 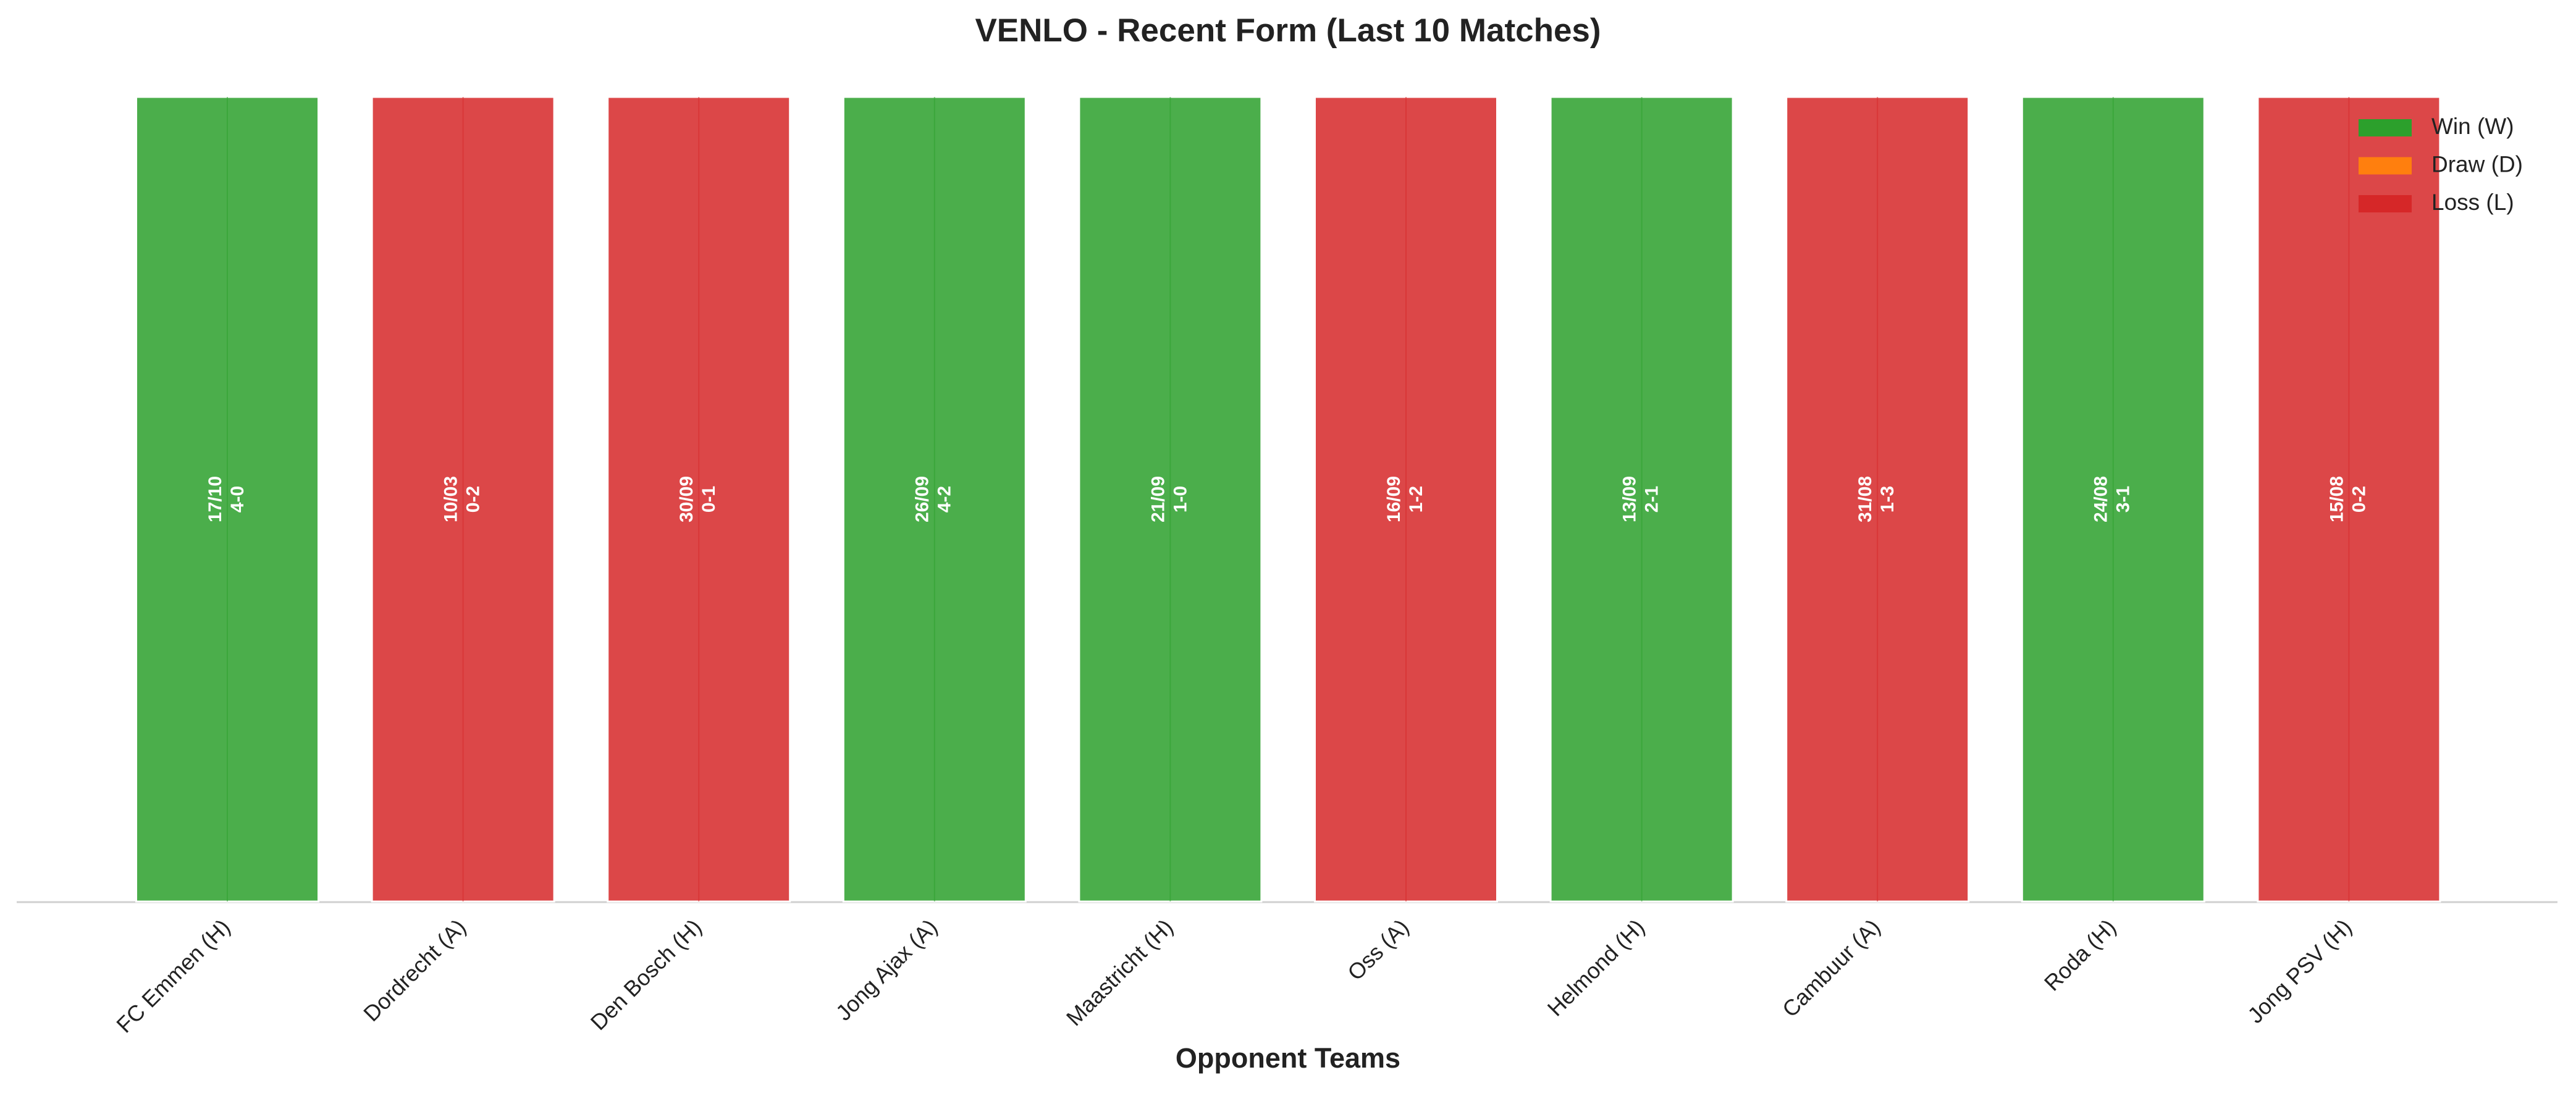 I want to click on x-tick-label: Maastricht (H), so click(x=1119, y=973).